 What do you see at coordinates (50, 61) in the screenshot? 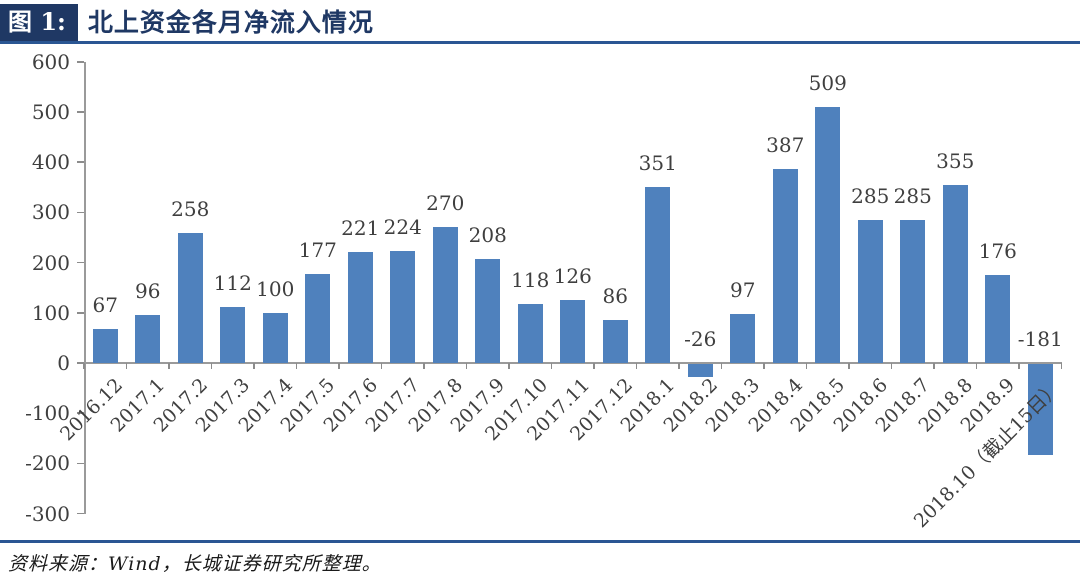
I see `y-axis-tick-label: 600` at bounding box center [50, 61].